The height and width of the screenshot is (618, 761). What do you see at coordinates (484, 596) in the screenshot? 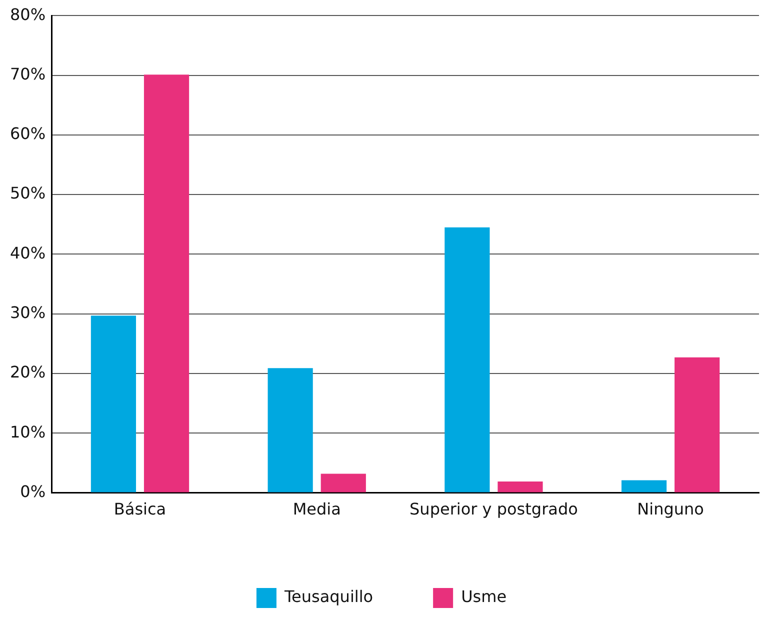
I see `legend-label: Usme` at bounding box center [484, 596].